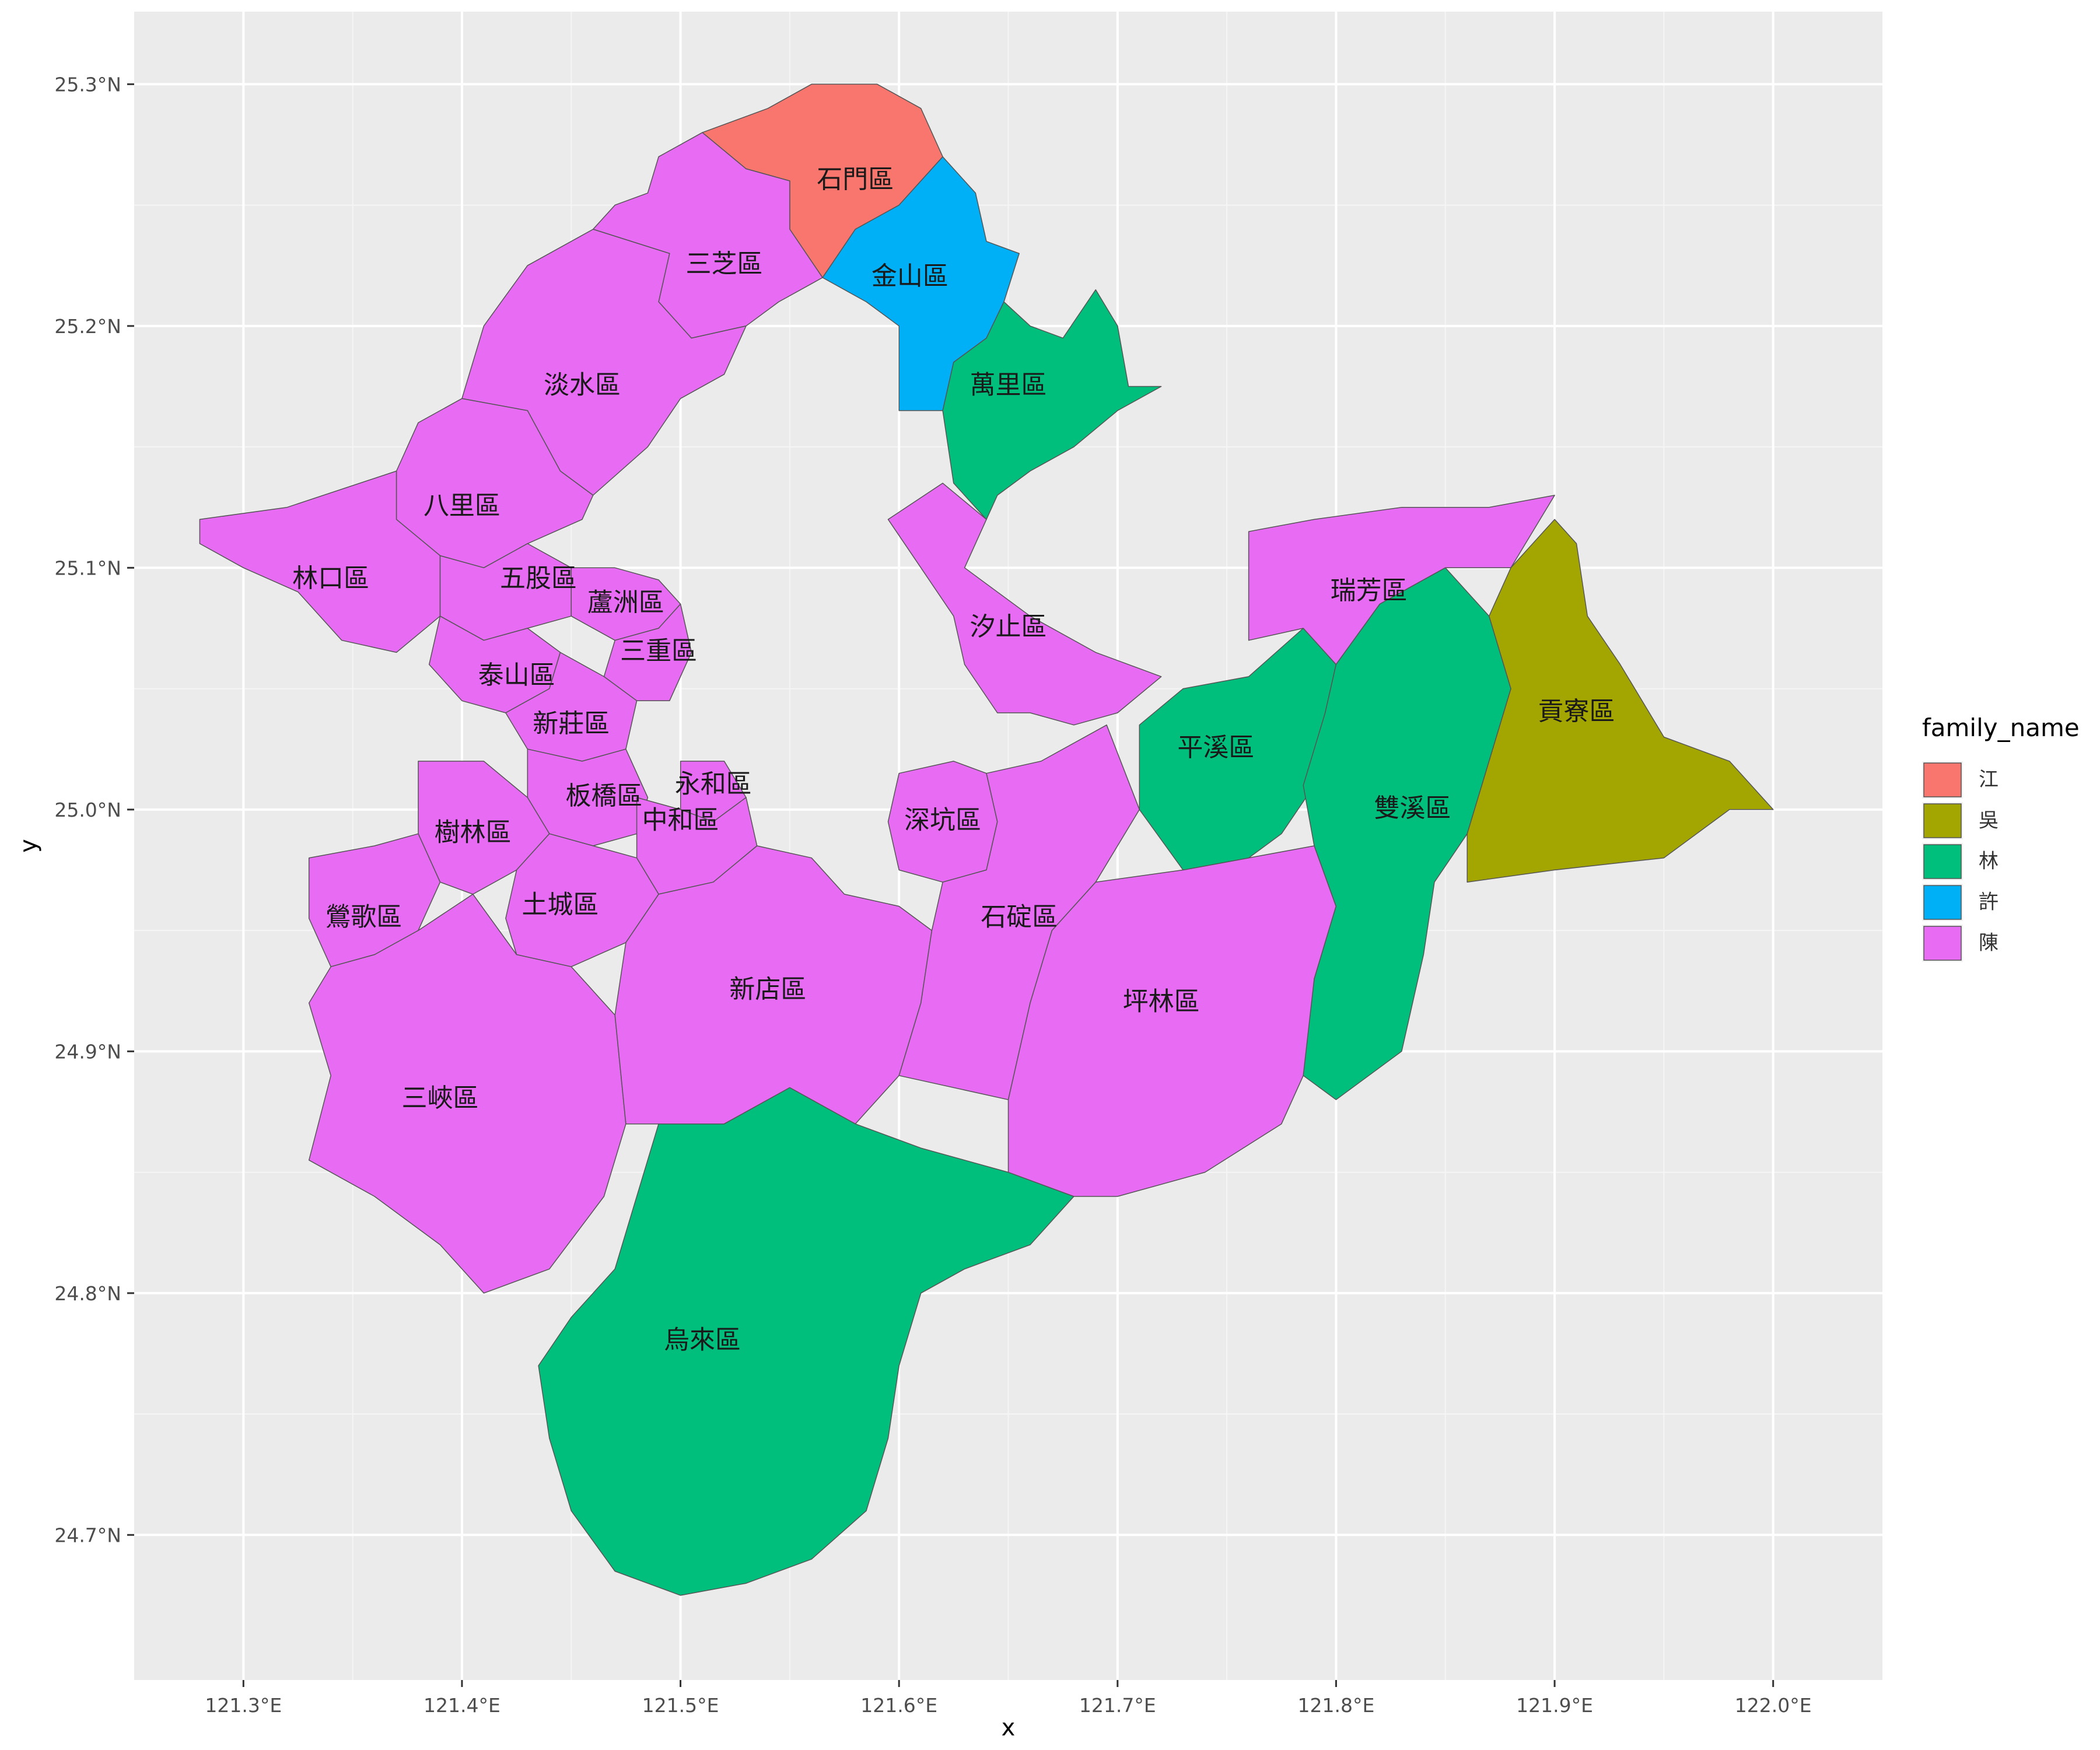 Image resolution: width=2100 pixels, height=1750 pixels. Describe the element at coordinates (702, 1340) in the screenshot. I see `district-label: 烏來區` at that location.